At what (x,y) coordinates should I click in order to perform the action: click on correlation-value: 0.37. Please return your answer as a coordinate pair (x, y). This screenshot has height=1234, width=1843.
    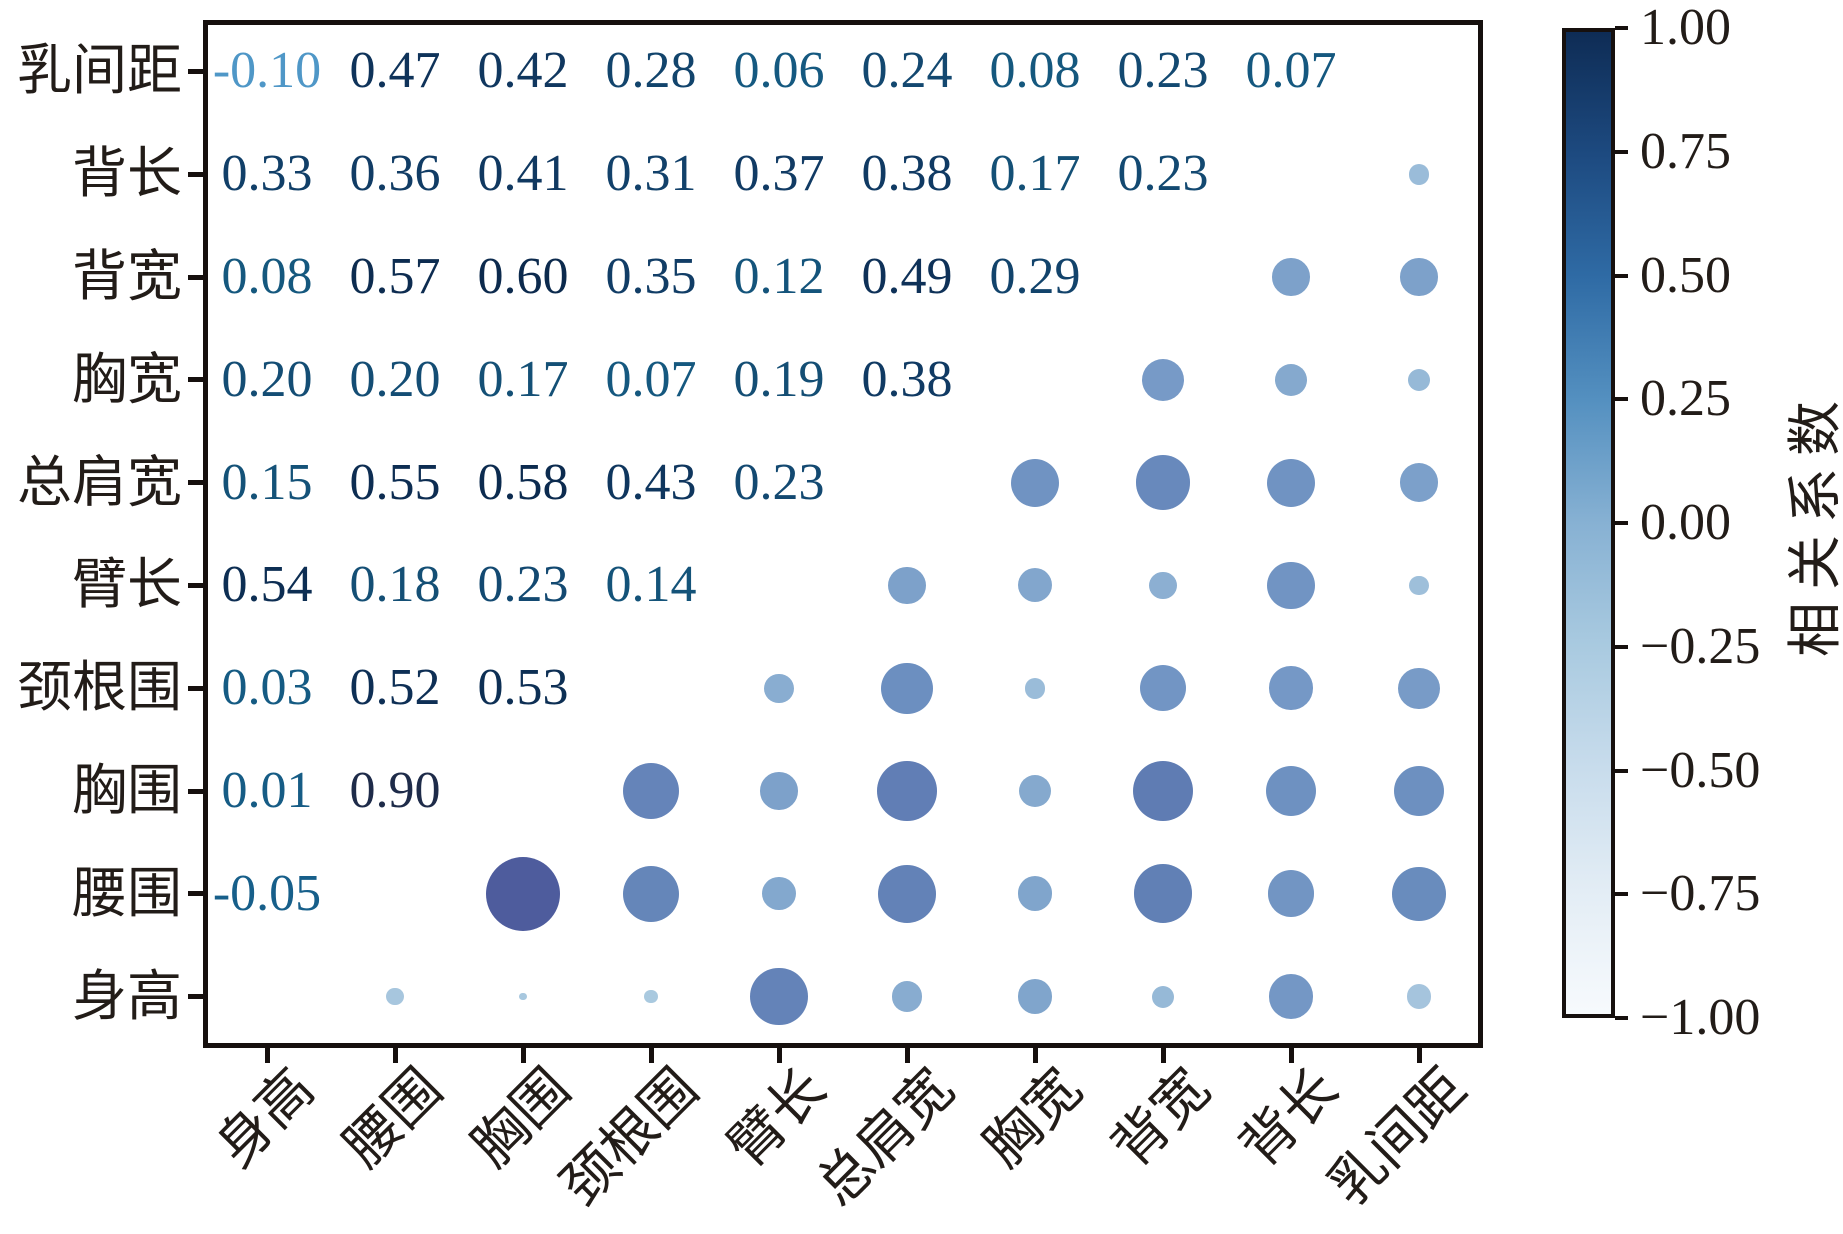
    Looking at the image, I should click on (779, 174).